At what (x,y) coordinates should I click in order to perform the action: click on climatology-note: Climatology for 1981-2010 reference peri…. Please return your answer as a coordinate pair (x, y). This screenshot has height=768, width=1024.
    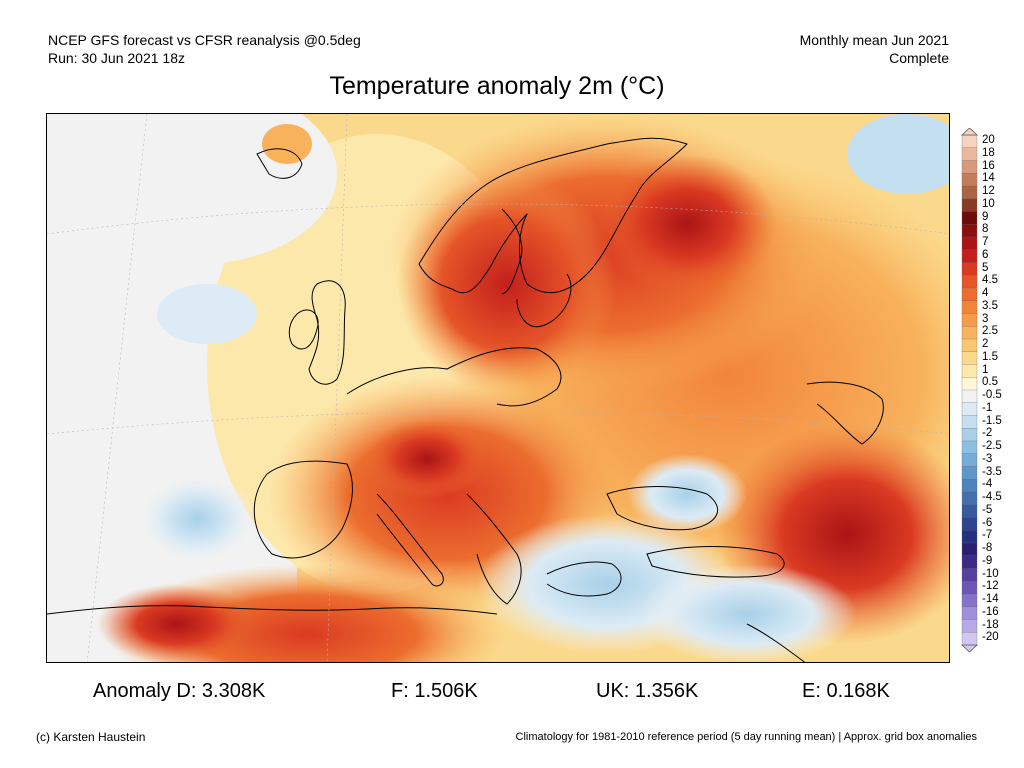
    Looking at the image, I should click on (746, 737).